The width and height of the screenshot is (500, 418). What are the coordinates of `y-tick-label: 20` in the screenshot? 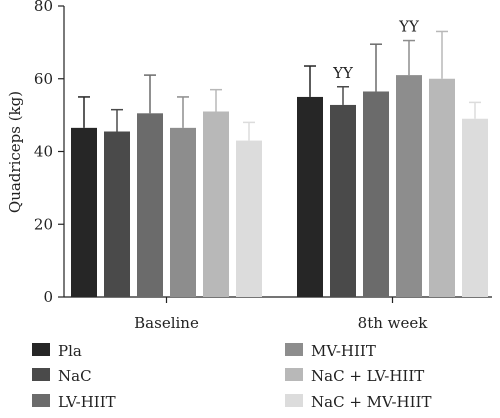 It's located at (43, 224).